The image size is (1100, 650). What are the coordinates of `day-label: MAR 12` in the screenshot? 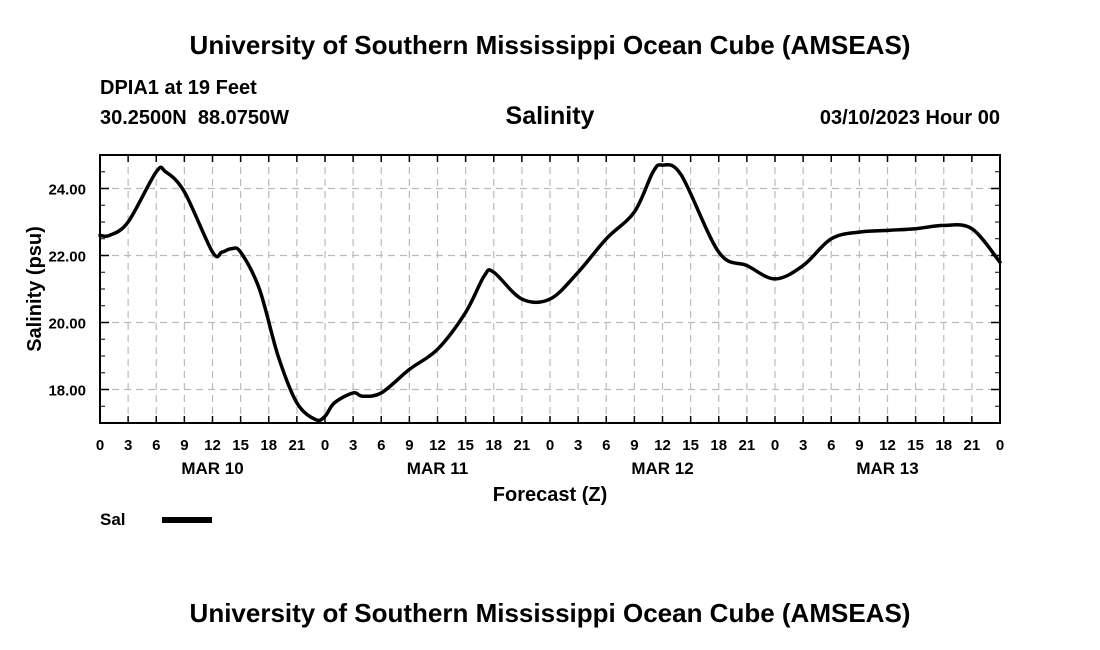 It's located at (662, 468).